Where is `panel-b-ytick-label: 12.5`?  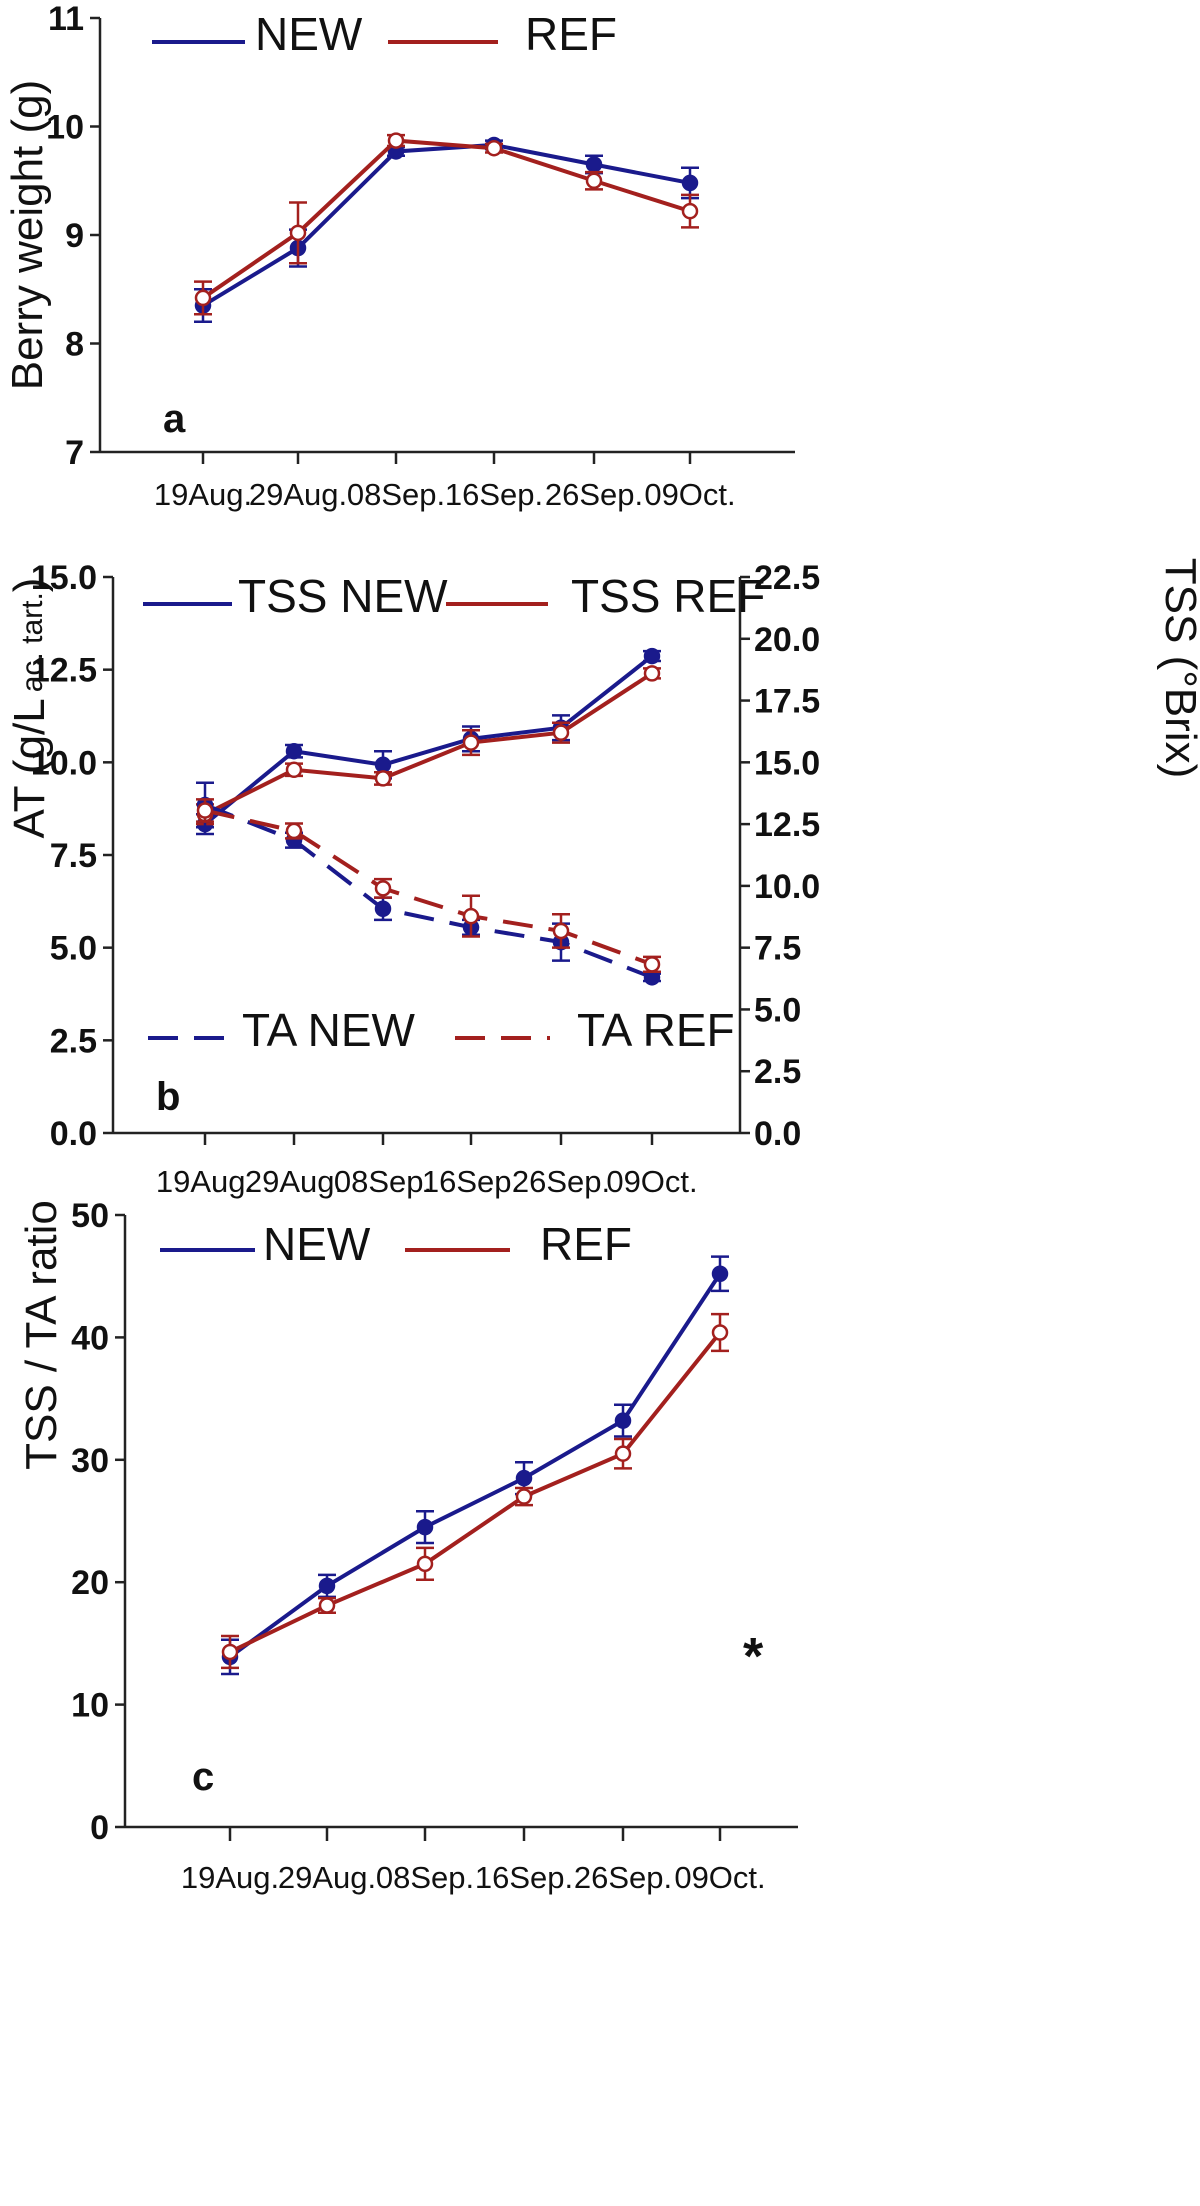
panel-b-ytick-label: 12.5 is located at coordinates (64, 671).